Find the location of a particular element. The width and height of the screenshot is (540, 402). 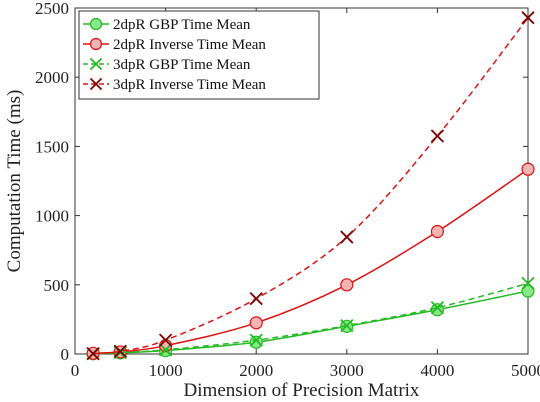

legend-item-1: 2dpR GBP Time Mean is located at coordinates (167, 25).